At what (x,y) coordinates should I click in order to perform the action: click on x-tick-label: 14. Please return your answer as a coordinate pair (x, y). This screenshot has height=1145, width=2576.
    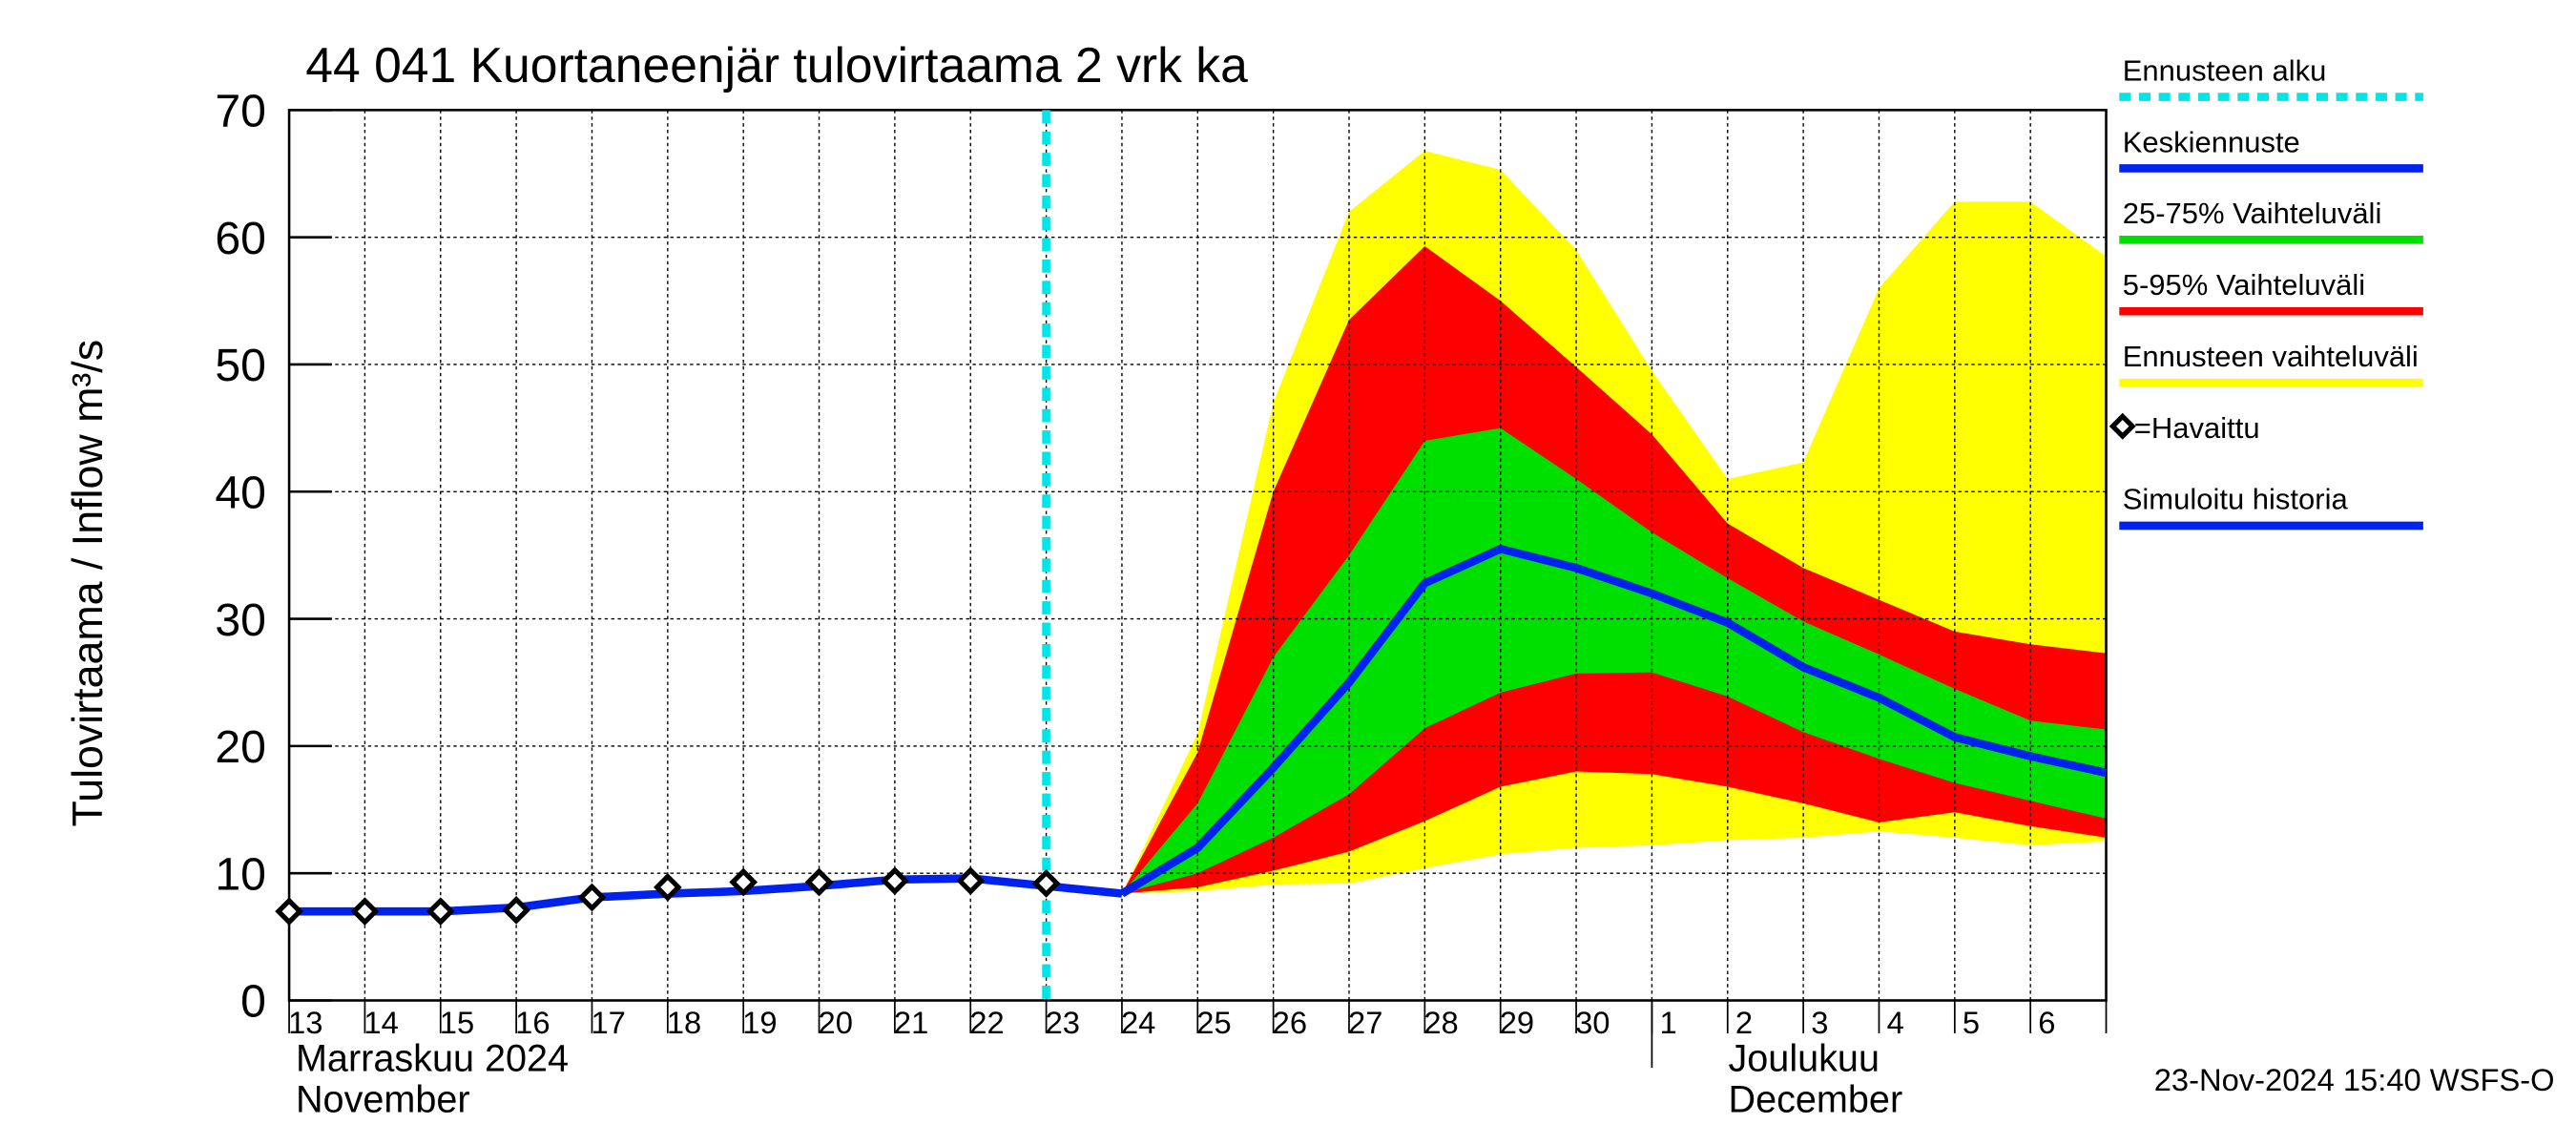
    Looking at the image, I should click on (381, 1022).